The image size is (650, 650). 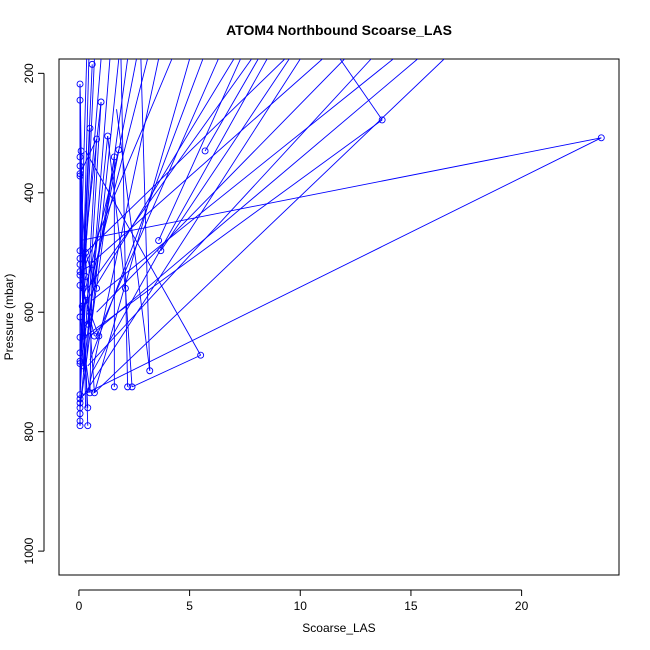 I want to click on y-tick-label: 400, so click(x=29, y=192).